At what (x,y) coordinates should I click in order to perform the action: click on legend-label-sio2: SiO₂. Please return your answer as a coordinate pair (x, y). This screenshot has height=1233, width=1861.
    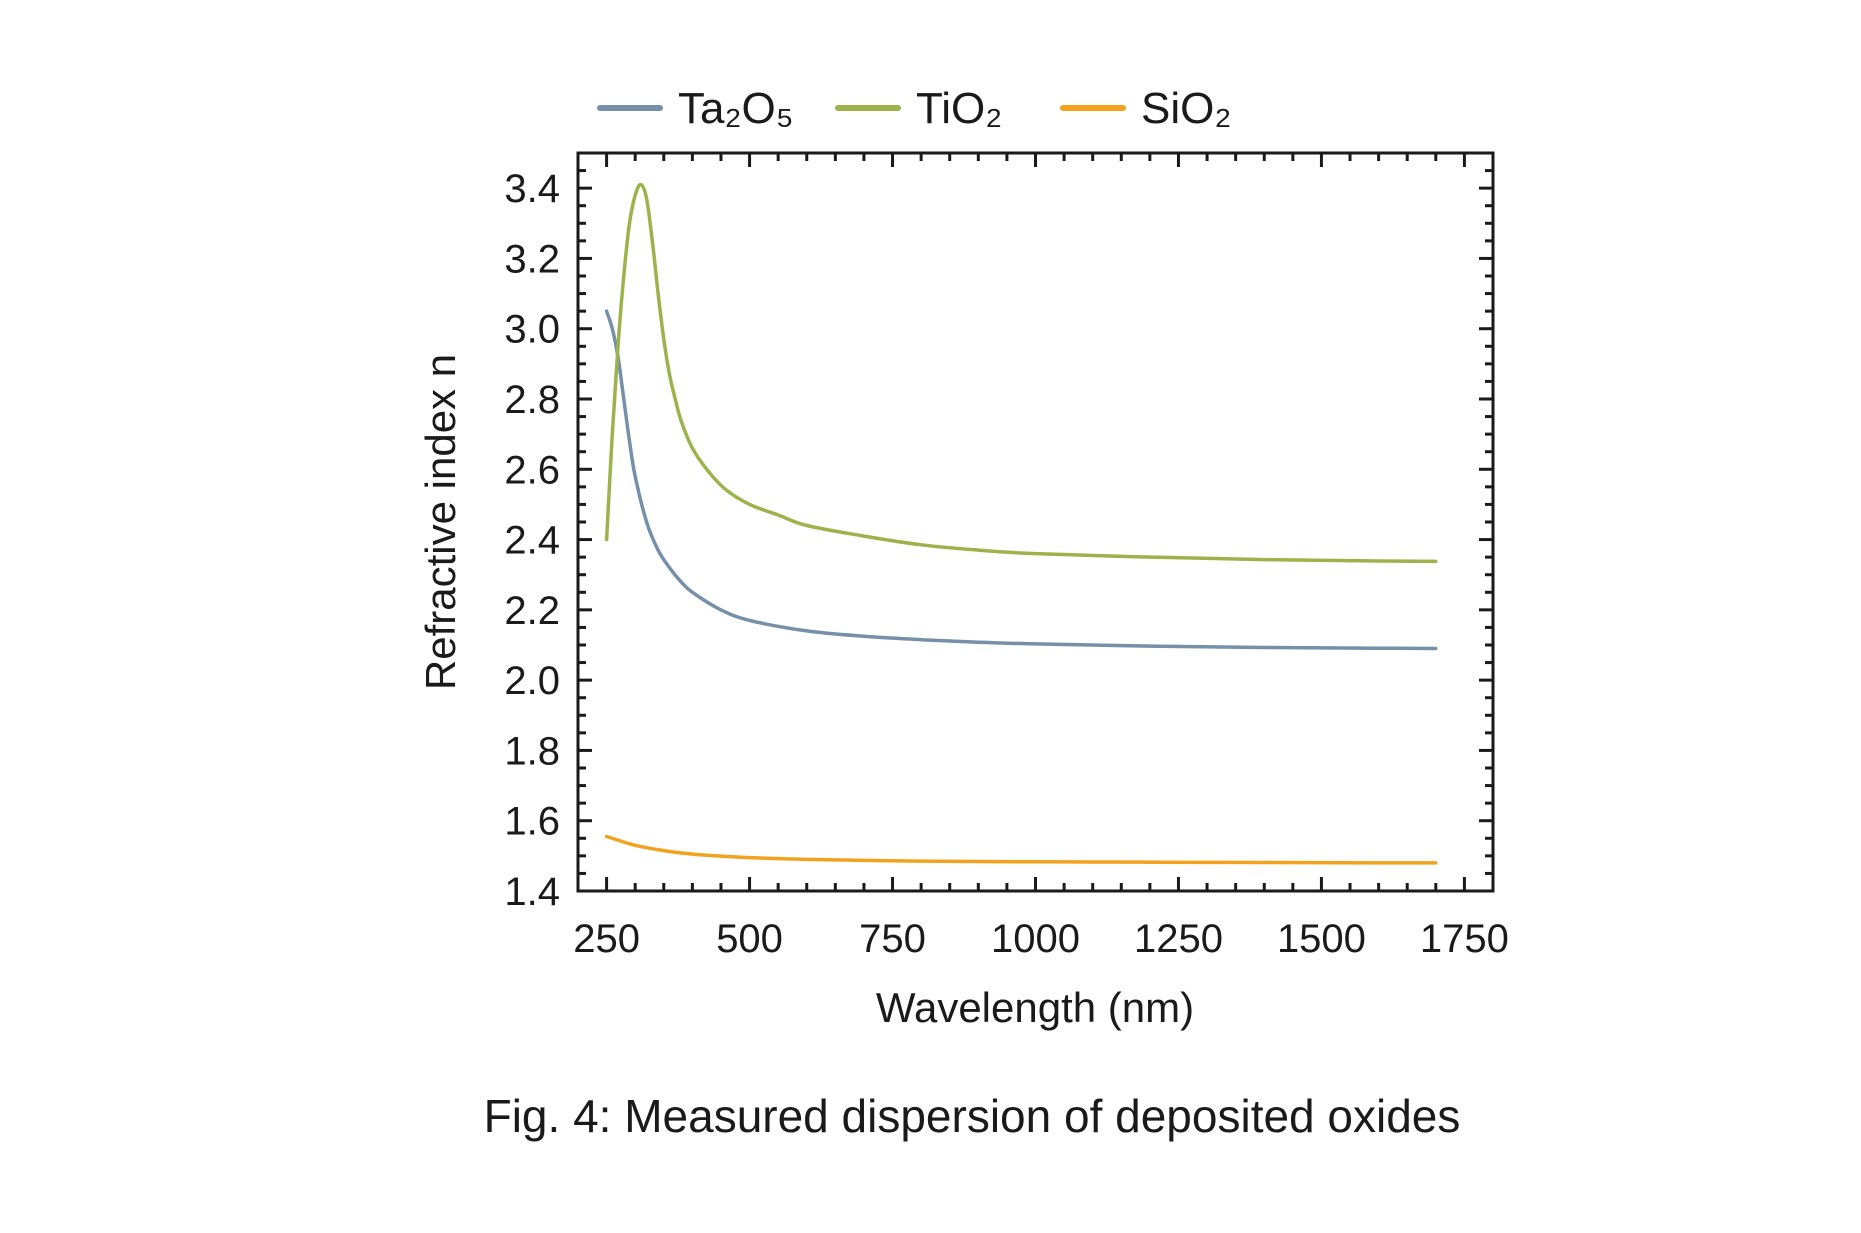
    Looking at the image, I should click on (1186, 108).